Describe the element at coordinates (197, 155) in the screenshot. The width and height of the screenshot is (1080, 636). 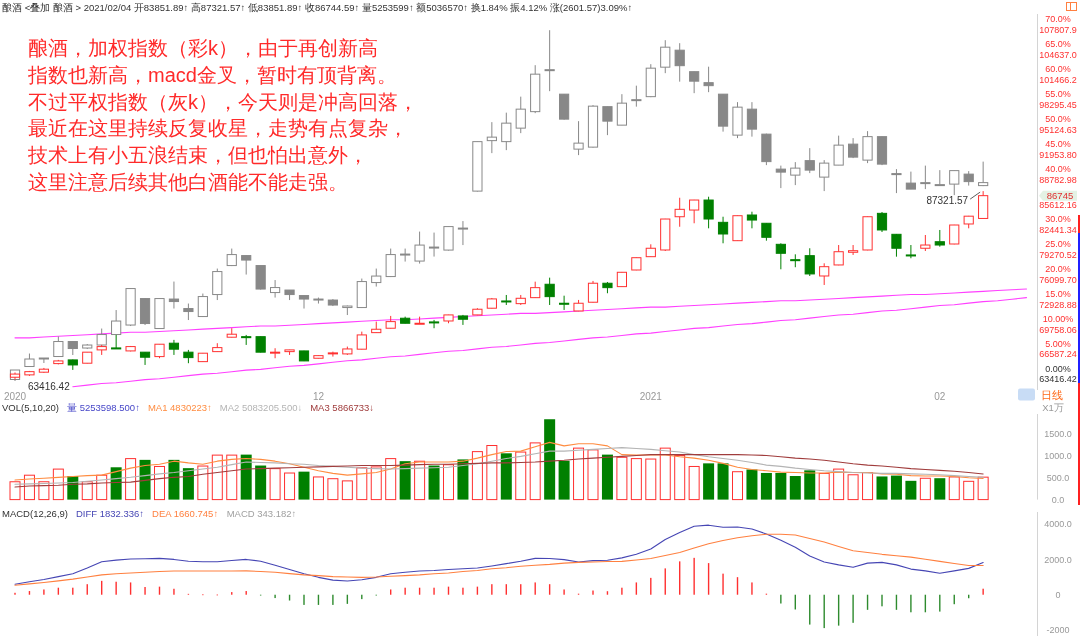
I see `annotation: 技术上有小五浪结束，但也怕出意外，` at that location.